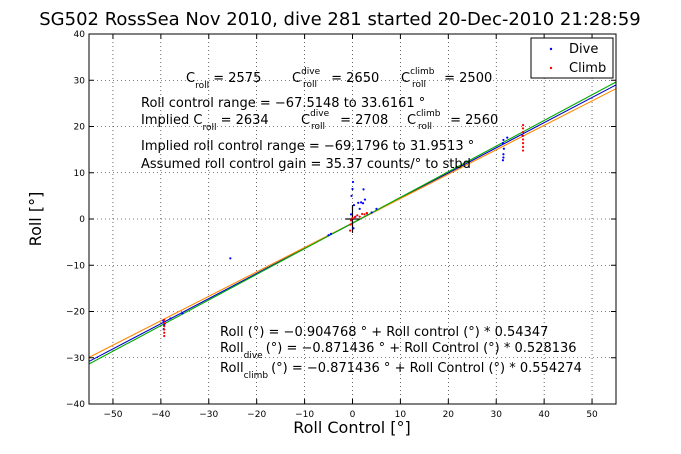 The height and width of the screenshot is (454, 681). I want to click on x-tick-label: 50, so click(592, 415).